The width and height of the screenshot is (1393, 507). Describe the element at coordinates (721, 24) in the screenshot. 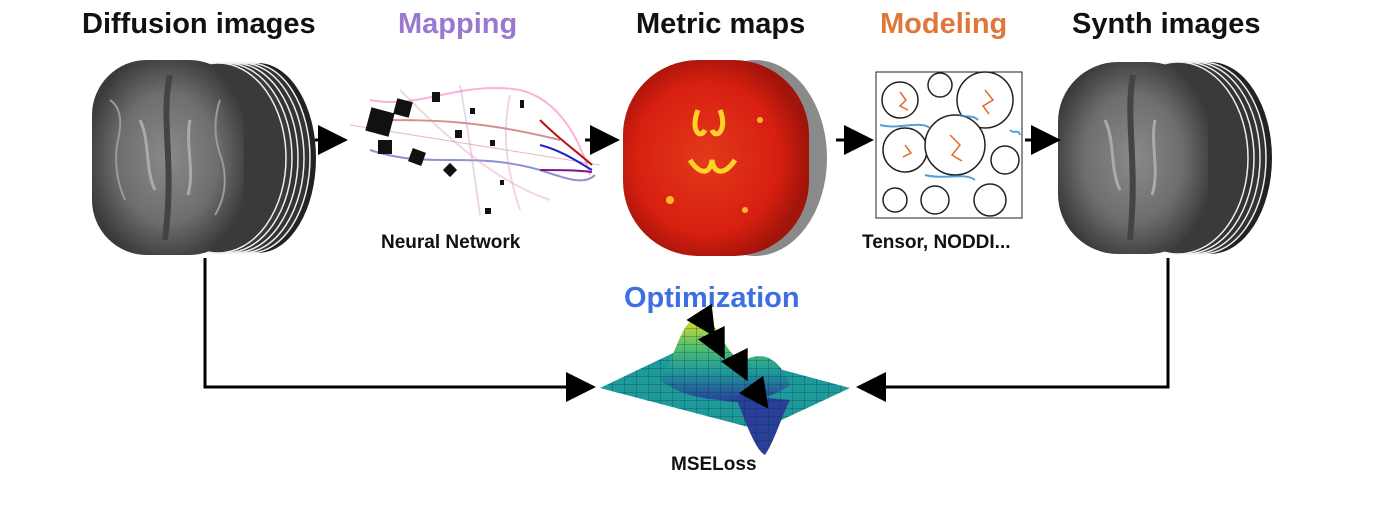

I see `metric-maps-title: Metric maps` at that location.